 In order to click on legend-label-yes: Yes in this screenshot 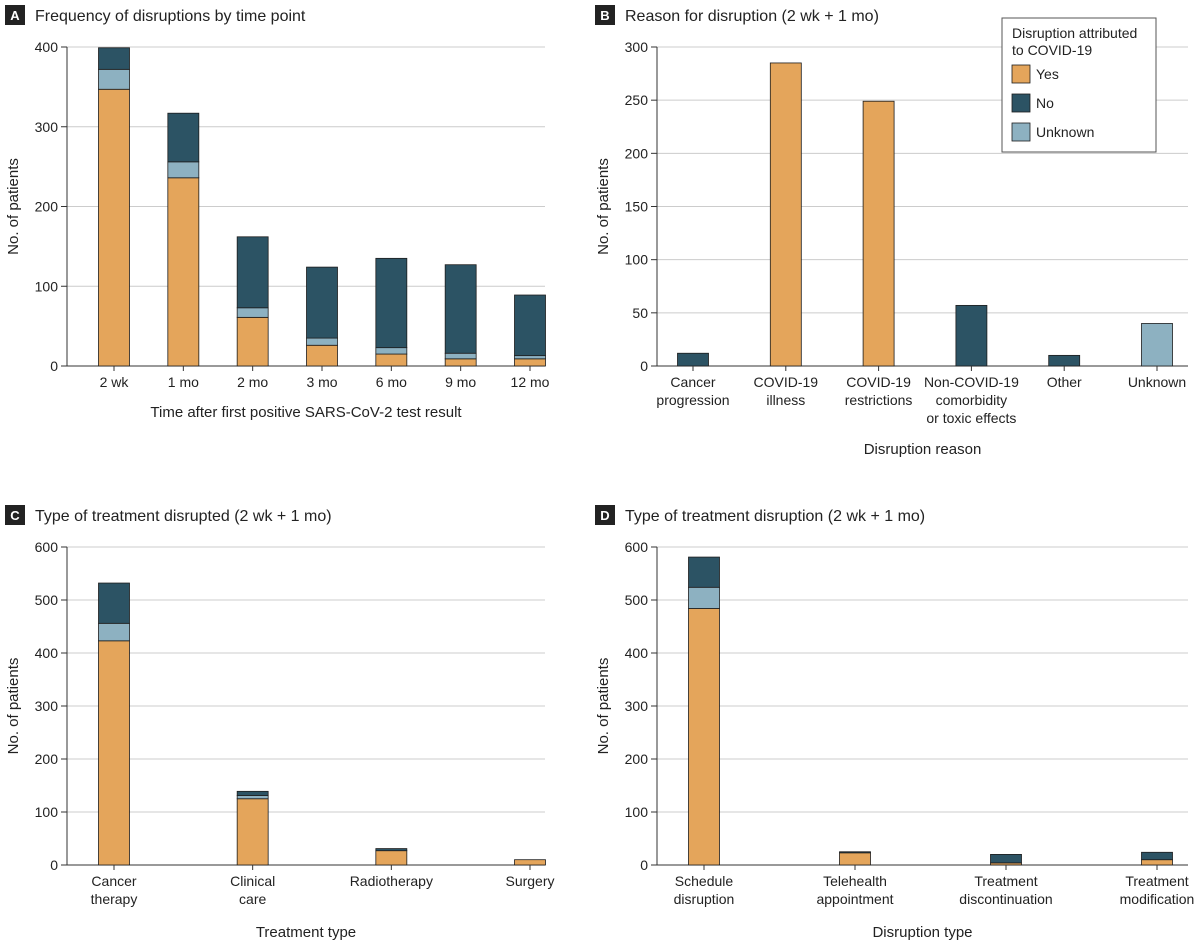, I will do `click(1047, 74)`.